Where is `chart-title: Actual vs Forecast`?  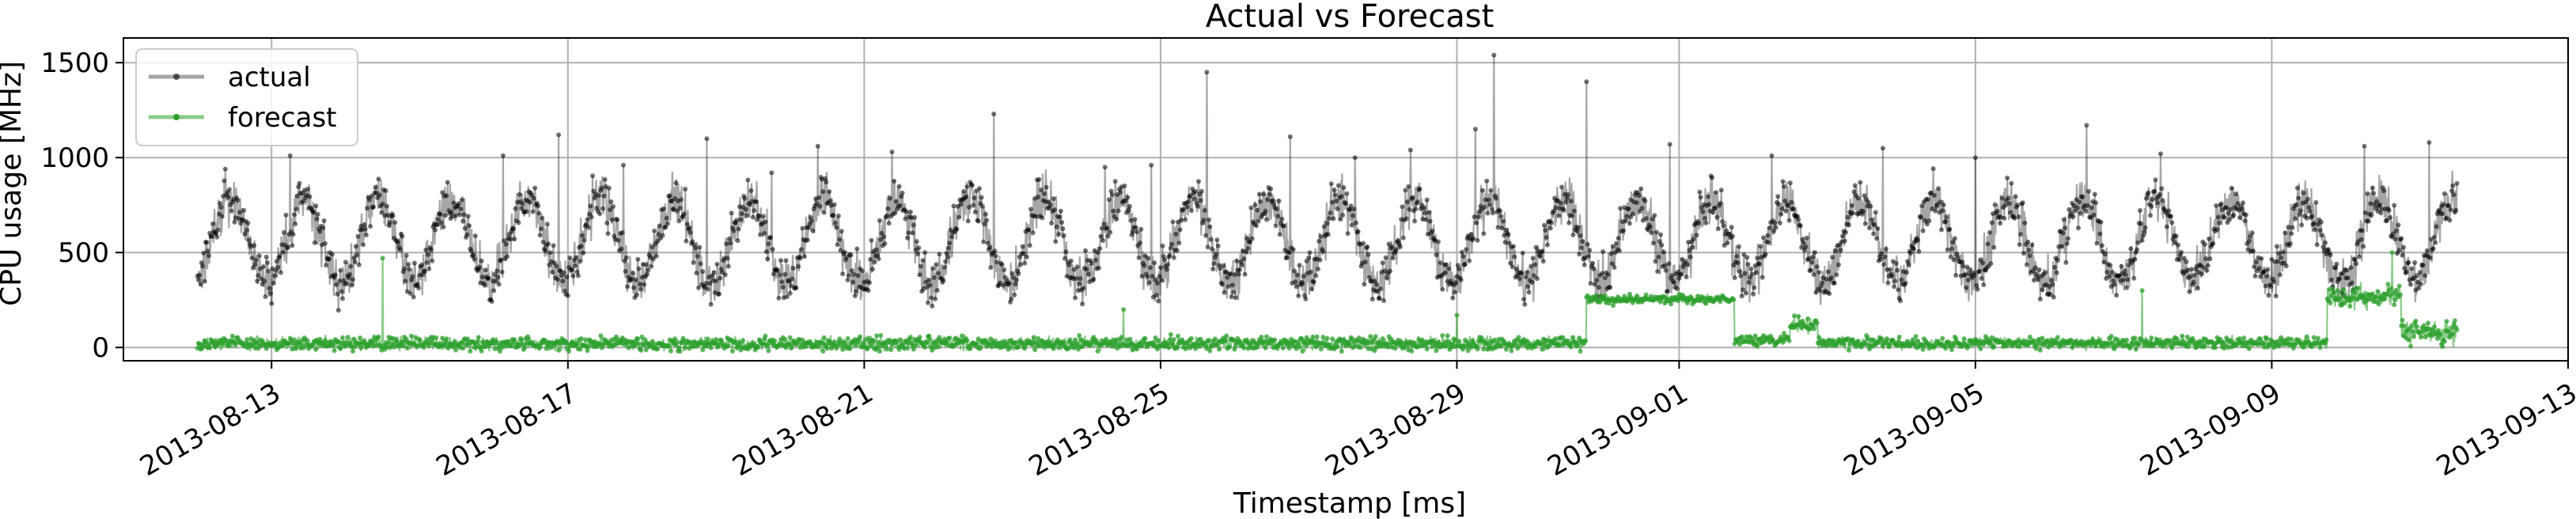
chart-title: Actual vs Forecast is located at coordinates (1350, 17).